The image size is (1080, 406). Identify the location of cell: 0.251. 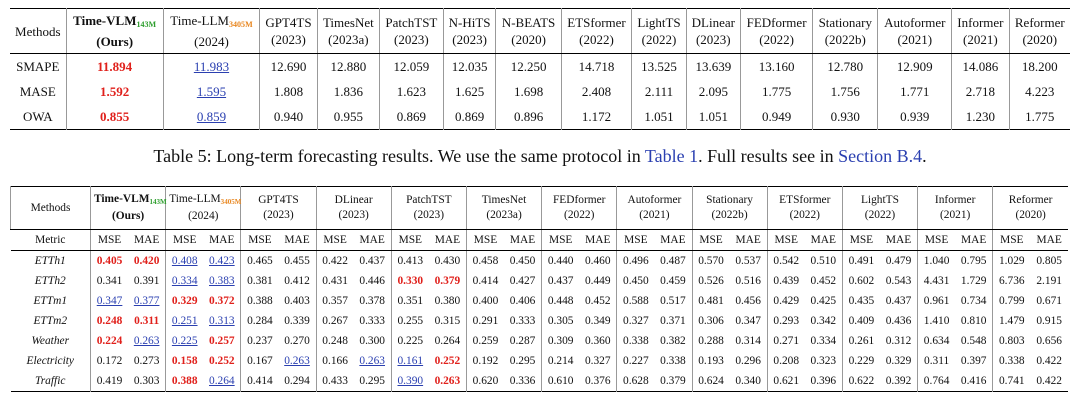
(184, 321).